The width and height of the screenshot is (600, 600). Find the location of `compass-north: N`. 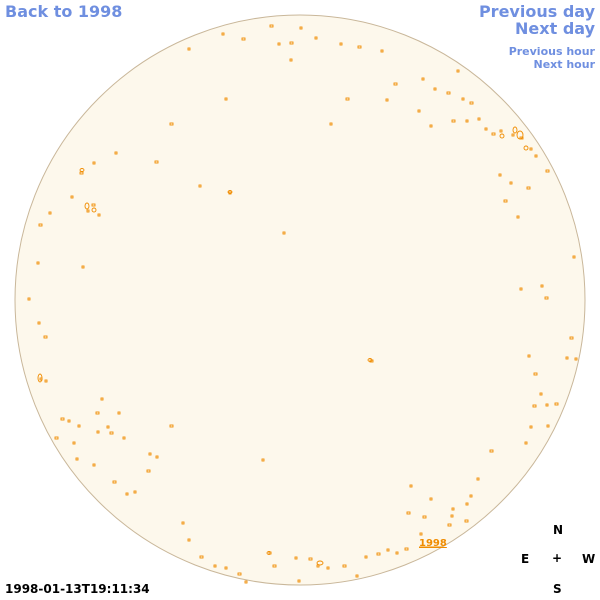

compass-north: N is located at coordinates (558, 530).